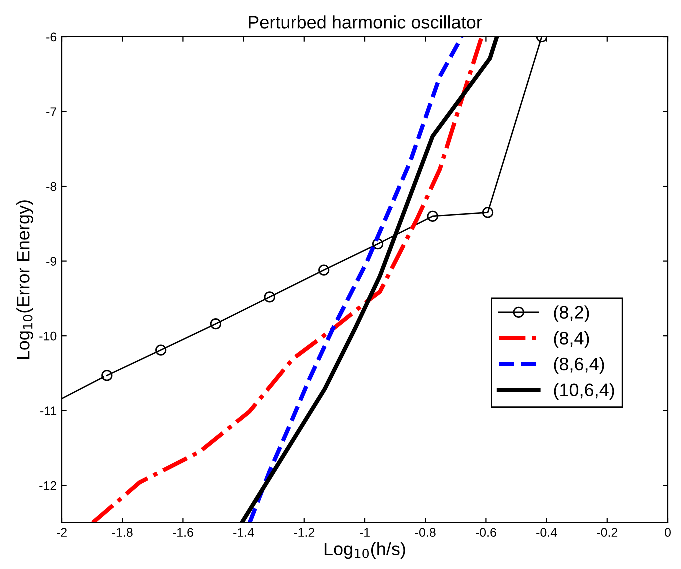 Image resolution: width=681 pixels, height=569 pixels. What do you see at coordinates (48, 411) in the screenshot?
I see `y-tick-label: -11` at bounding box center [48, 411].